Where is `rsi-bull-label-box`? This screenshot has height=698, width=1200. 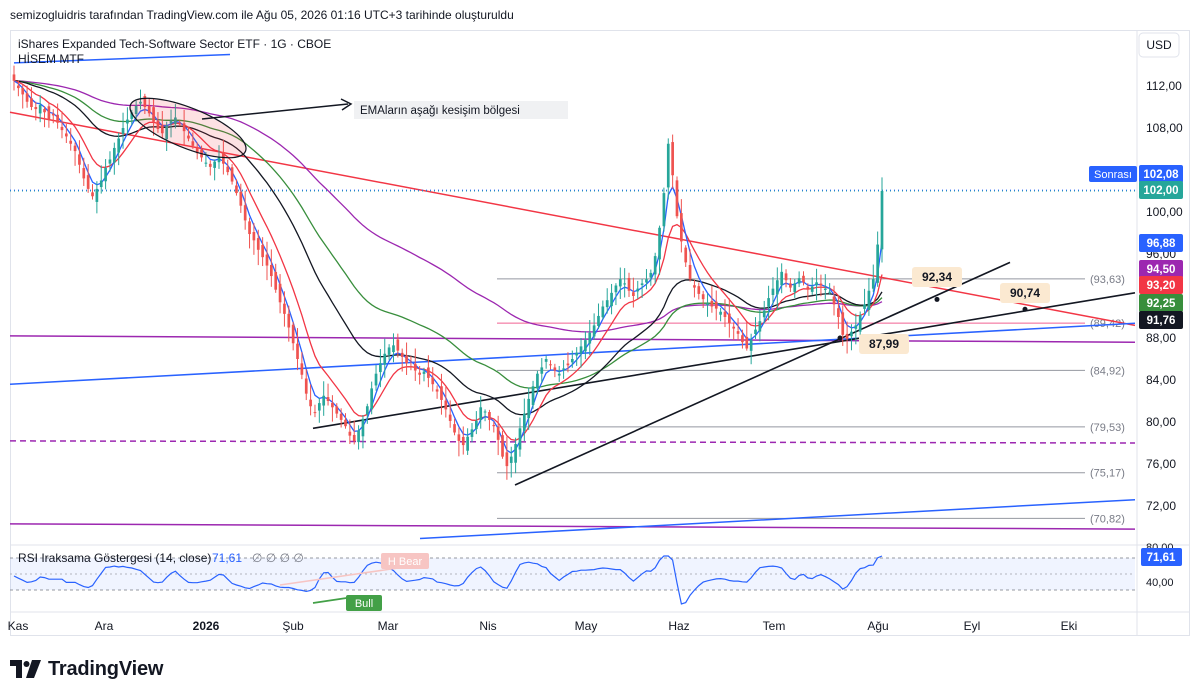
rsi-bull-label-box is located at coordinates (364, 603).